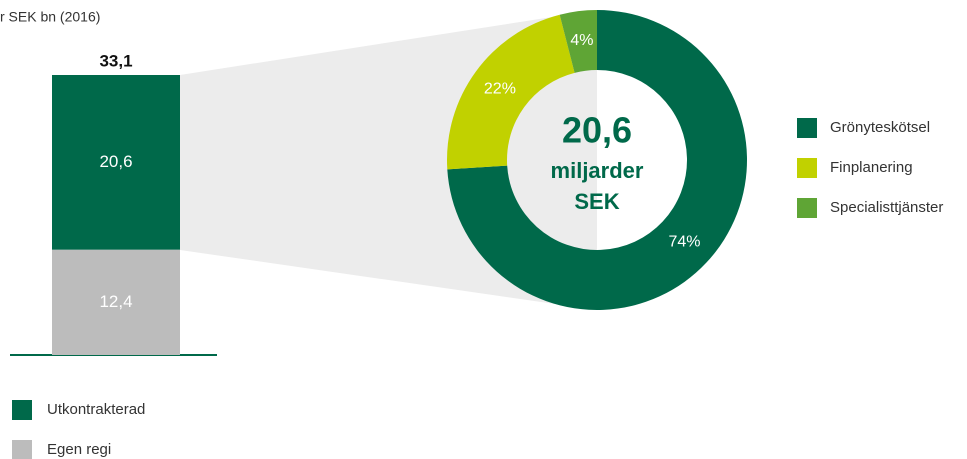 This screenshot has width=967, height=459. Describe the element at coordinates (684, 241) in the screenshot. I see `value-label: 74%` at that location.